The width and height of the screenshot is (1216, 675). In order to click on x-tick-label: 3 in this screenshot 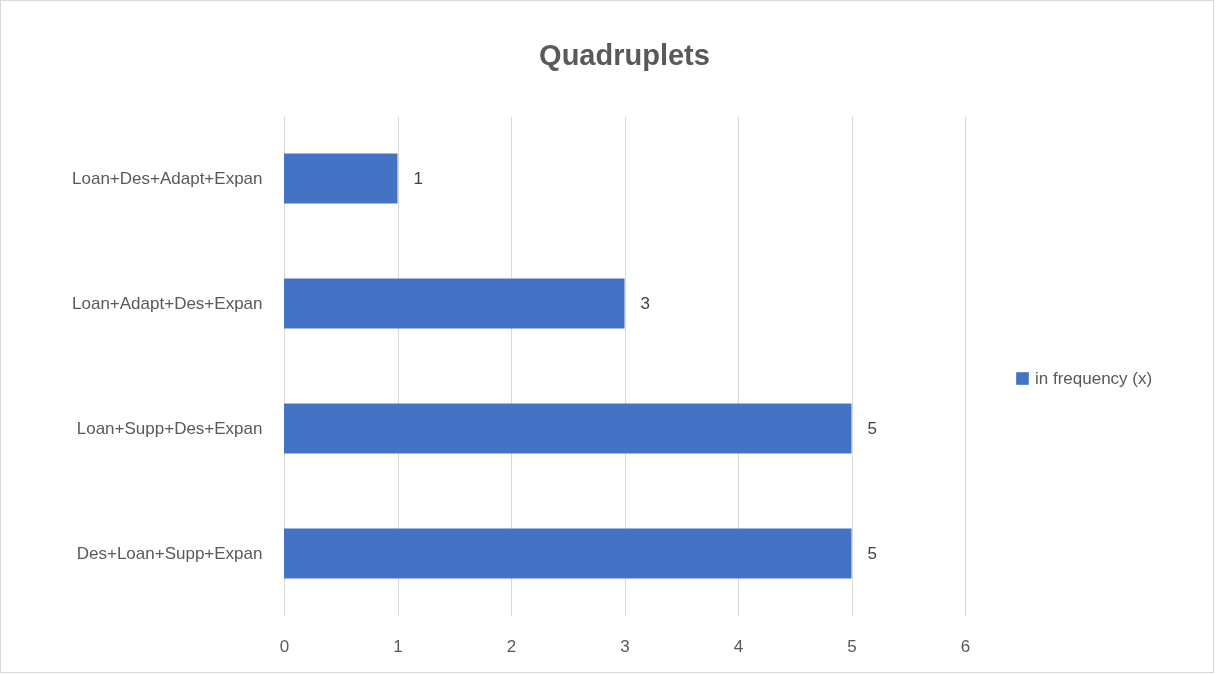, I will do `click(625, 646)`.